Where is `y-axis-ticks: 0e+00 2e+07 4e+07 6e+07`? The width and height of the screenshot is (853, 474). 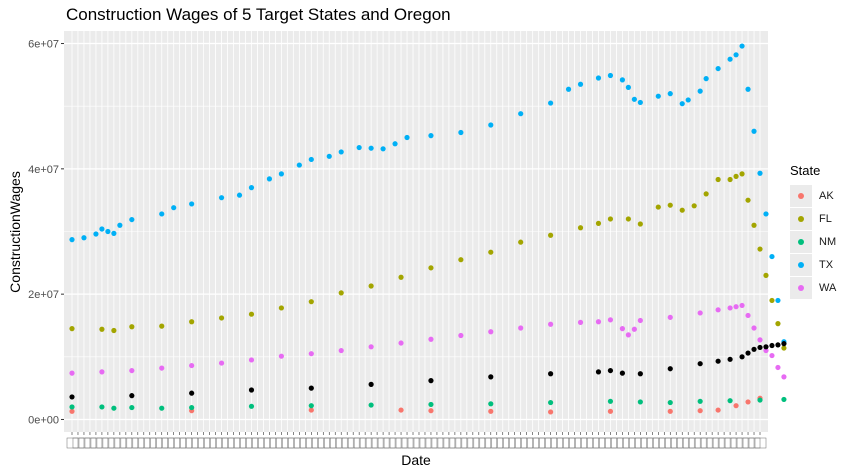
y-axis-ticks: 0e+00 2e+07 4e+07 6e+07 is located at coordinates (46, 232).